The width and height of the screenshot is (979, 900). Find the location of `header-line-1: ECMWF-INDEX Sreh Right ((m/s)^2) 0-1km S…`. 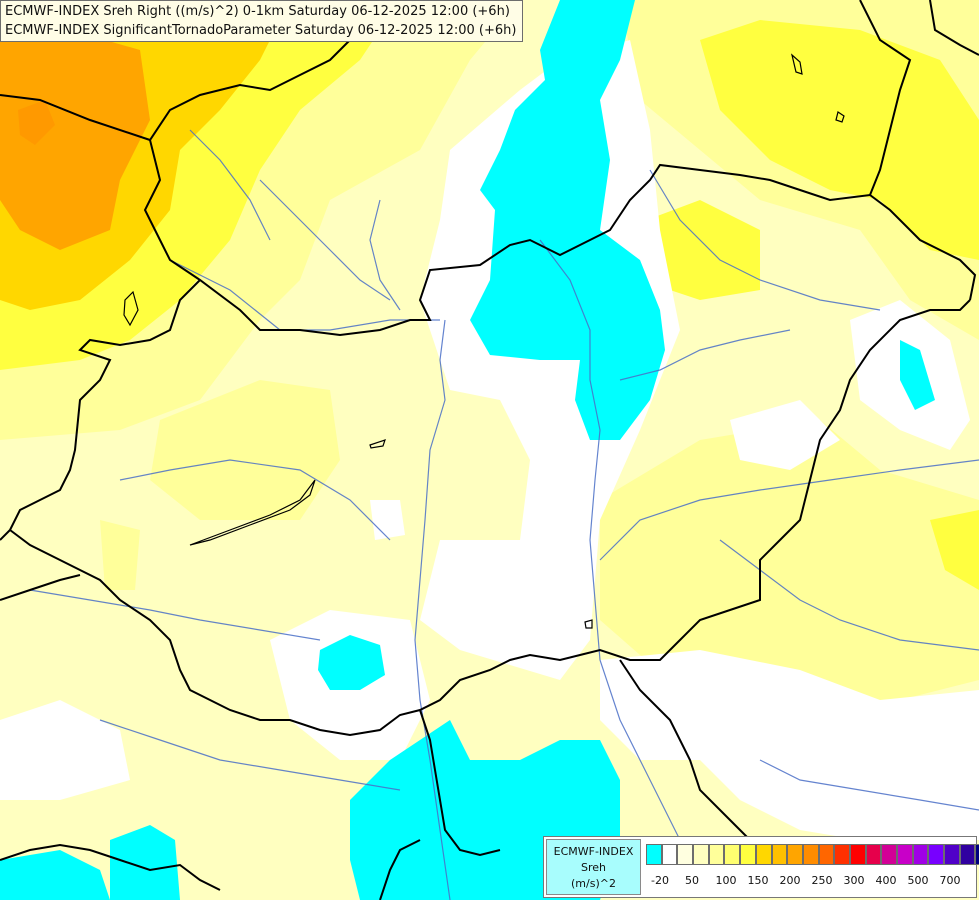

header-line-1: ECMWF-INDEX Sreh Right ((m/s)^2) 0-1km S… is located at coordinates (257, 11).